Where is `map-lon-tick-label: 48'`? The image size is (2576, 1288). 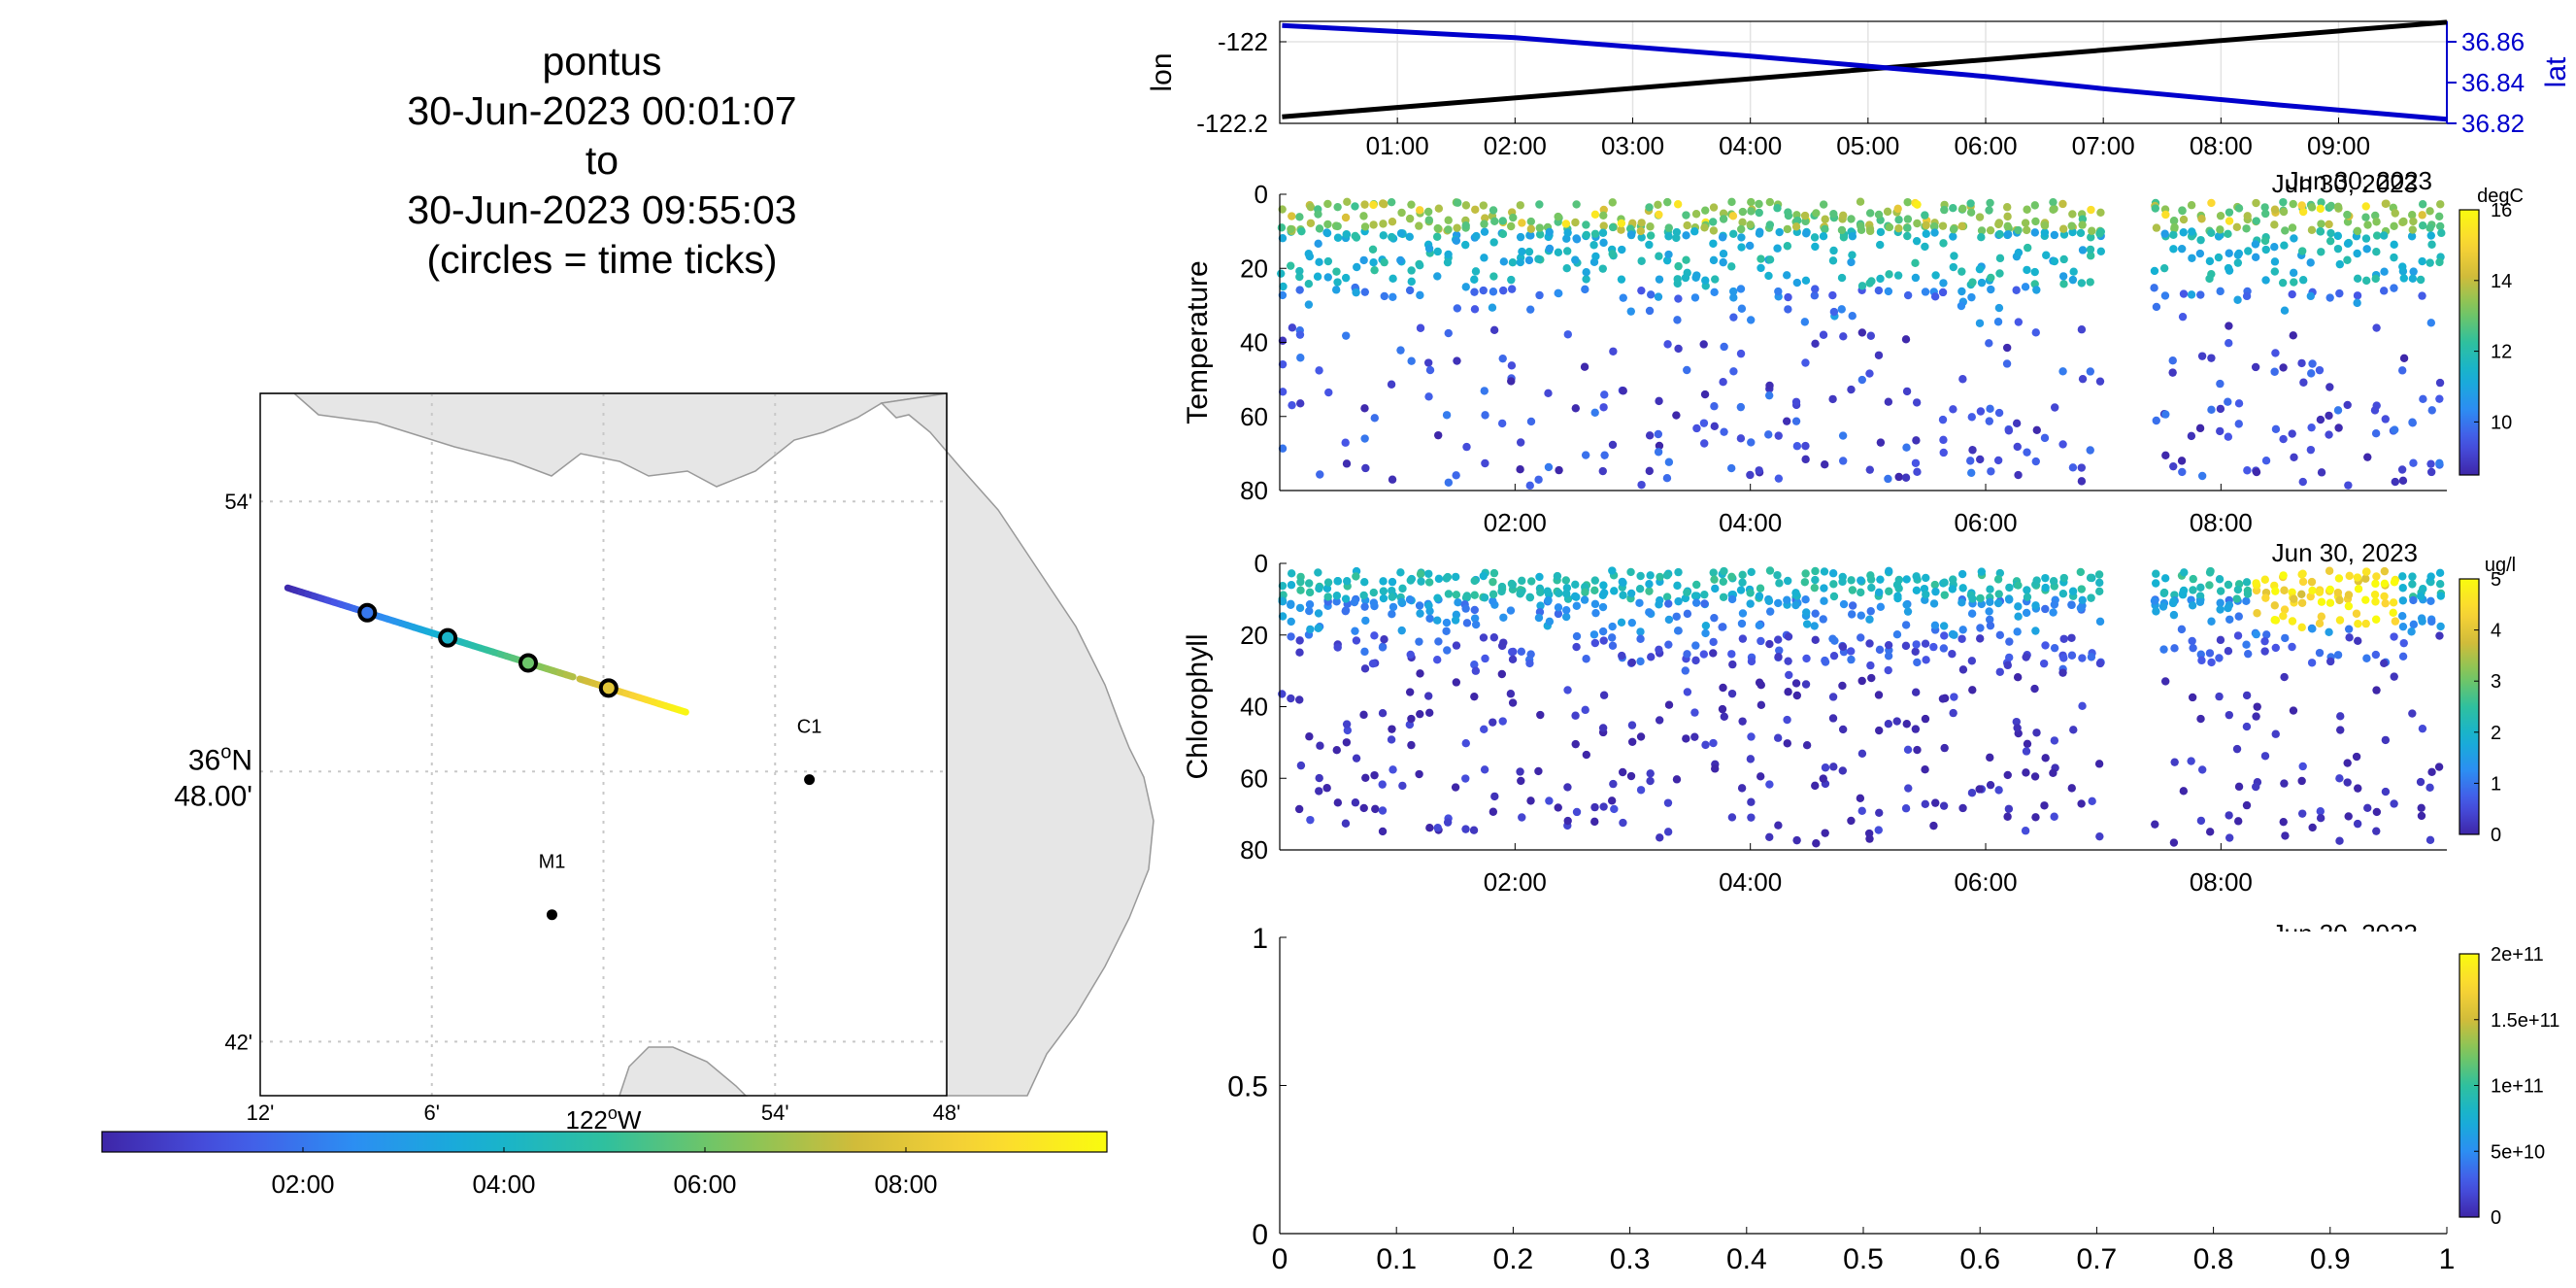
map-lon-tick-label: 48' is located at coordinates (947, 1113).